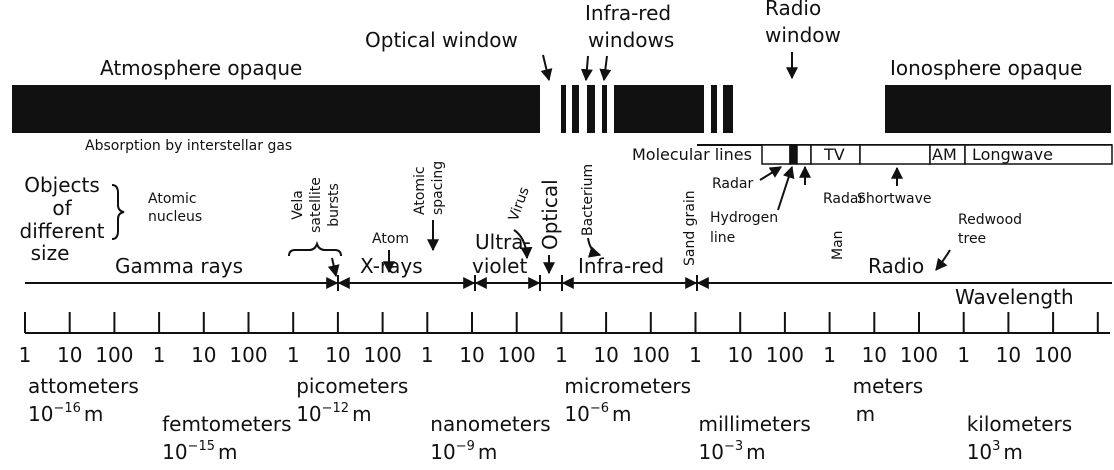 Image resolution: width=1114 pixels, height=470 pixels. Describe the element at coordinates (621, 266) in the screenshot. I see `infrared-label: Infra-red` at that location.